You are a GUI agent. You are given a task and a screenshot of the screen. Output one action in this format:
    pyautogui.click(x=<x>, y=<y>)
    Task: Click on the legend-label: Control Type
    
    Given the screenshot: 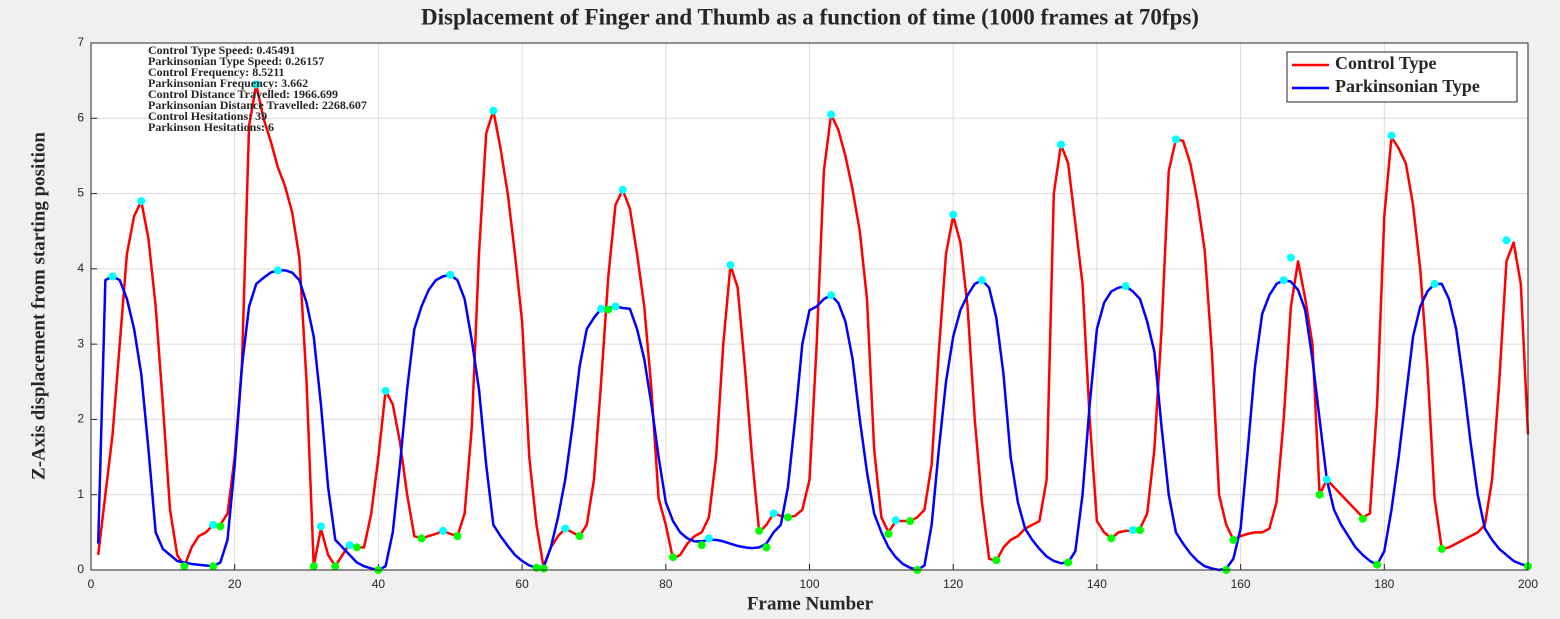 What is the action you would take?
    pyautogui.click(x=1386, y=63)
    